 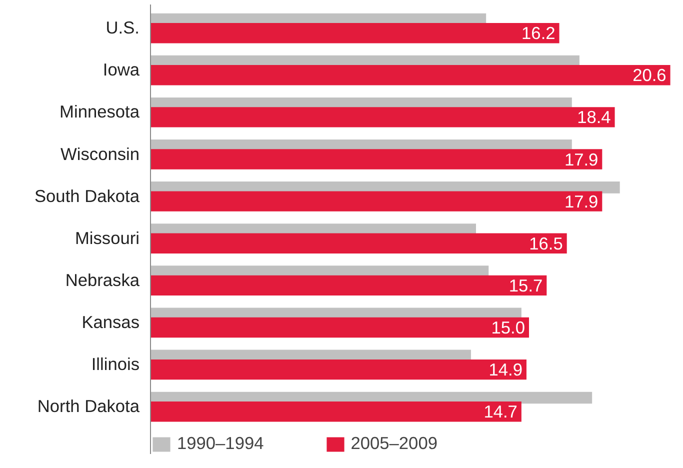 I want to click on y-tick-label: Iowa, so click(x=121, y=70).